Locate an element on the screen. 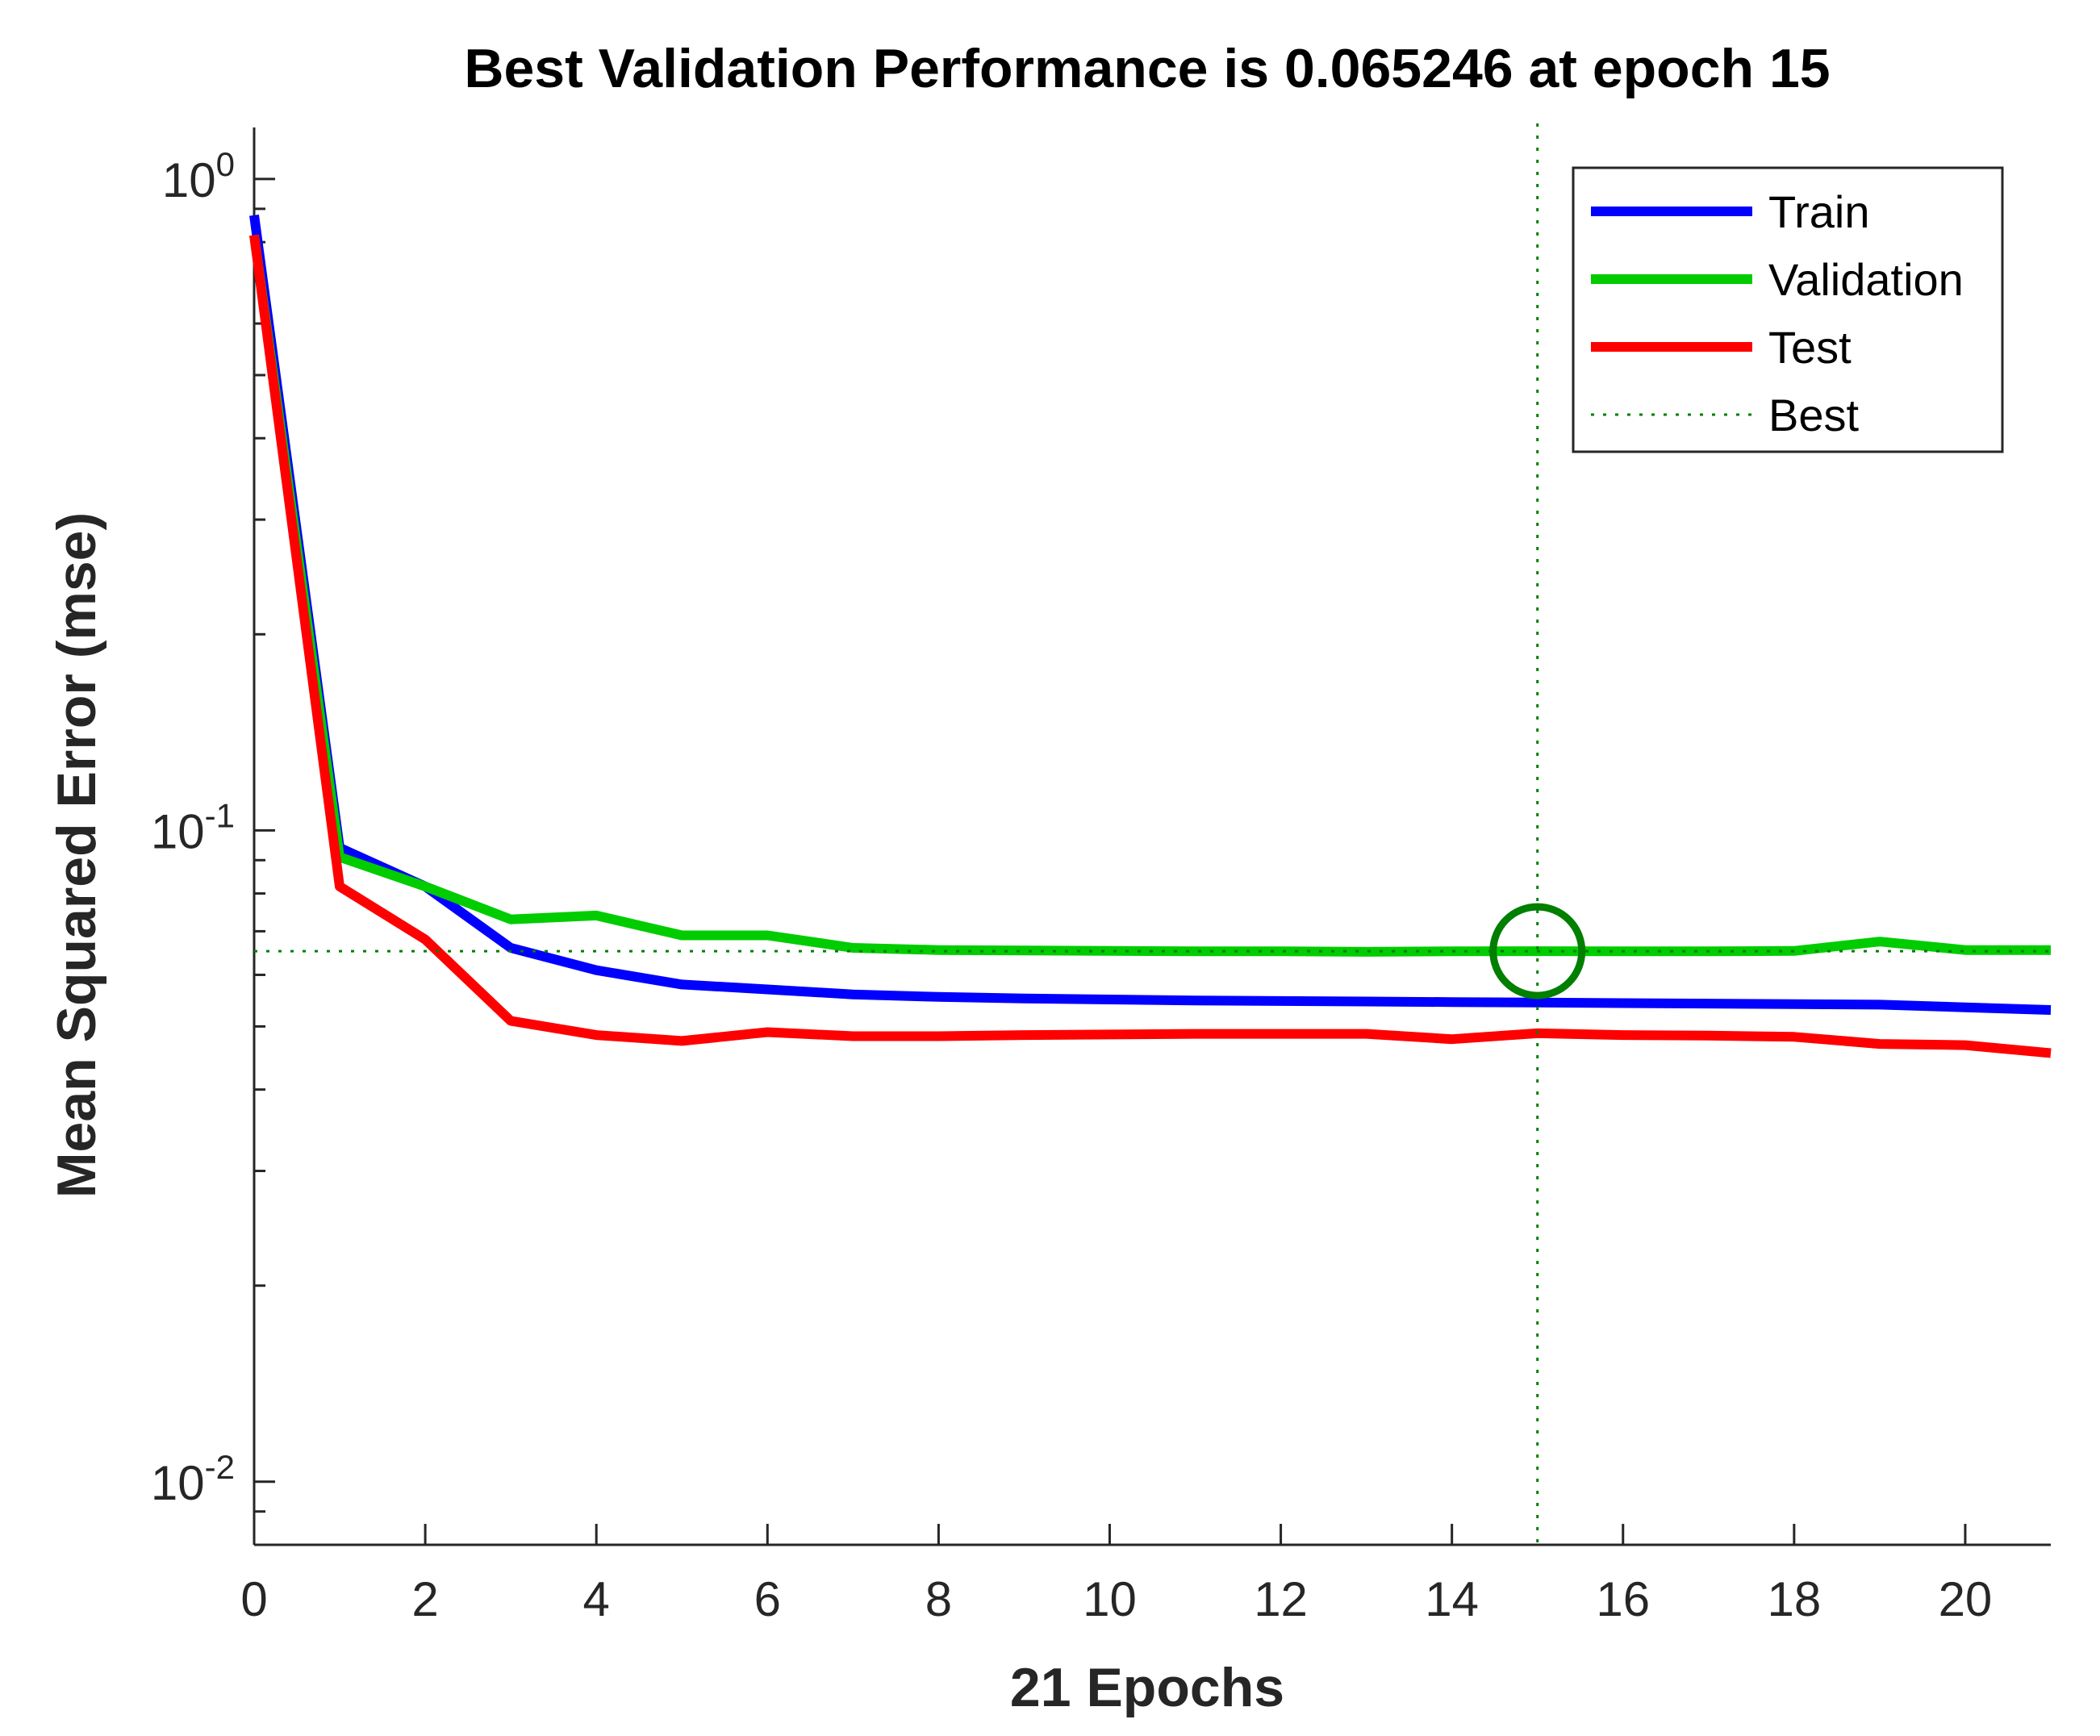  legend-label-train: Train is located at coordinates (1819, 212).